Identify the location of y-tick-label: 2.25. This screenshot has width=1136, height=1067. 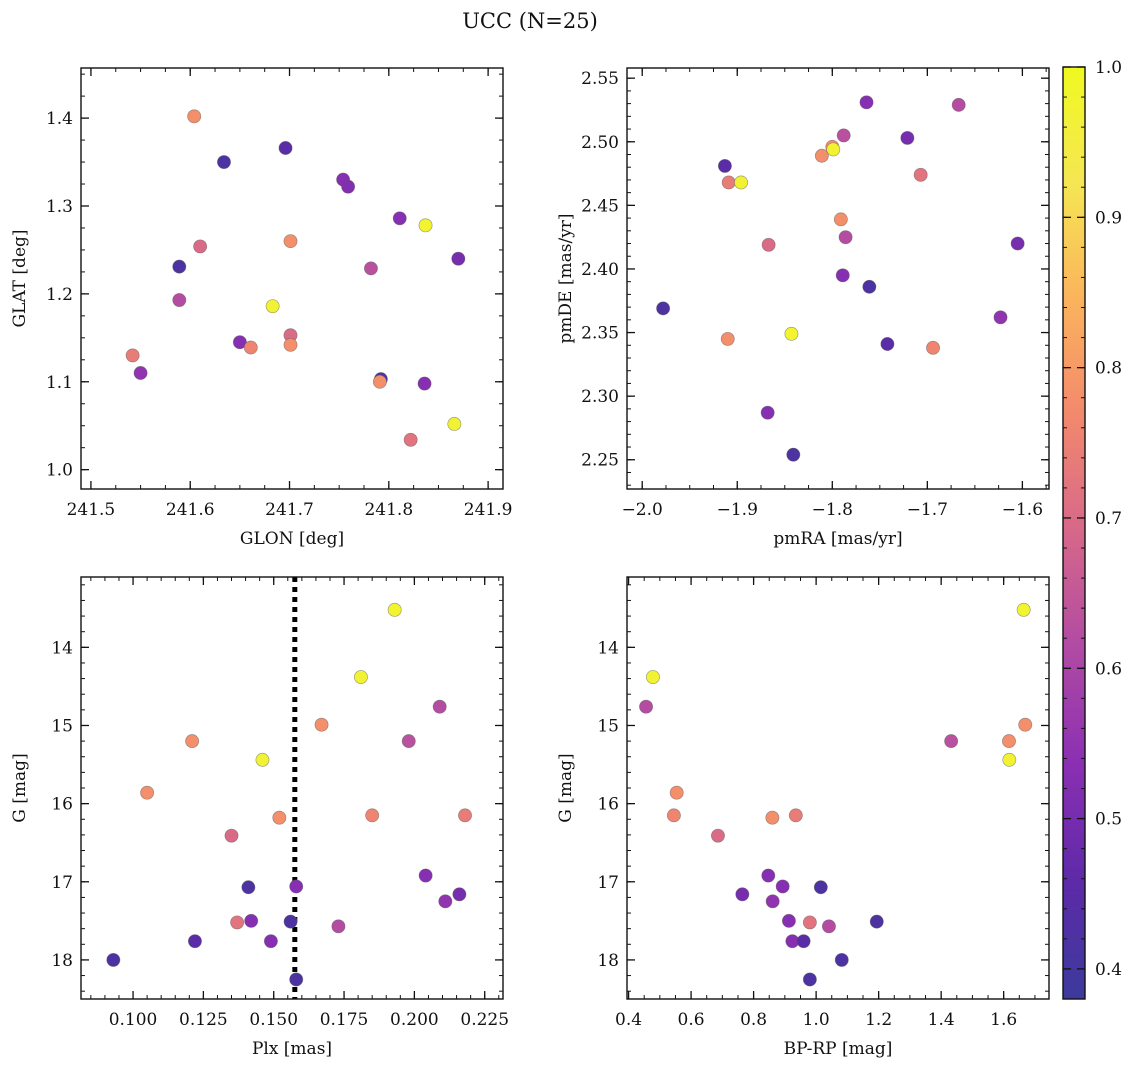
(600, 461).